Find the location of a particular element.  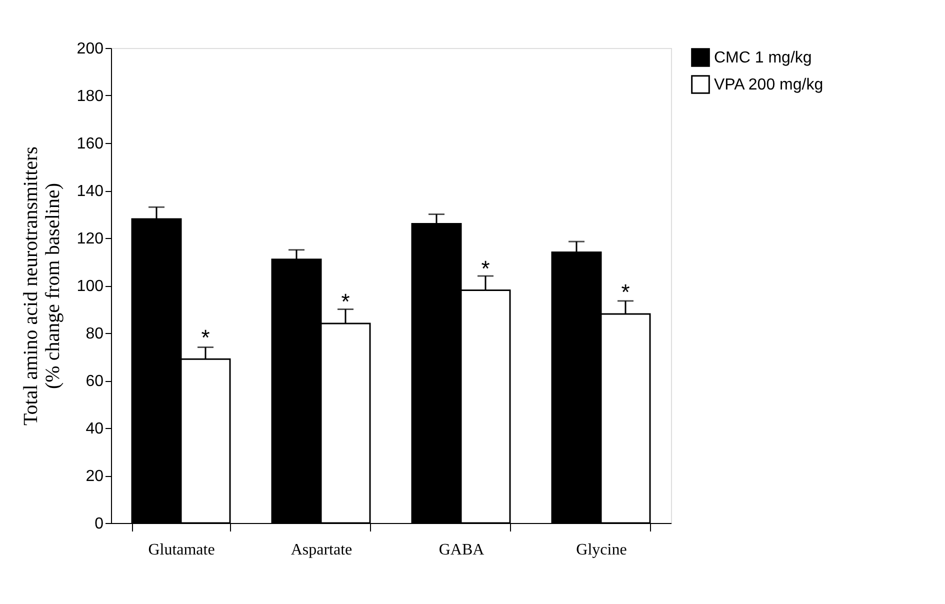

y-tick-label: 20 is located at coordinates (95, 476).